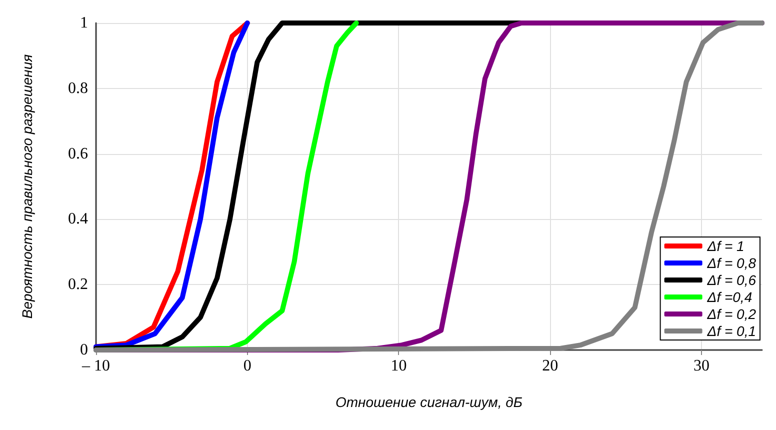 This screenshot has height=430, width=776. Describe the element at coordinates (731, 331) in the screenshot. I see `legend-label: Δf = 0,1` at that location.